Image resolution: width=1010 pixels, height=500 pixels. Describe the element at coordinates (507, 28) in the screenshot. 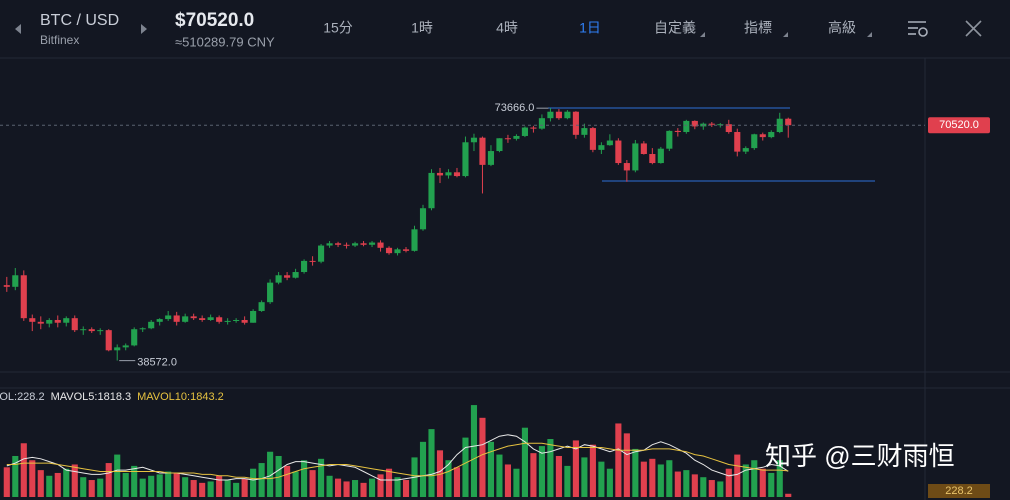

I see `tab: 4時` at that location.